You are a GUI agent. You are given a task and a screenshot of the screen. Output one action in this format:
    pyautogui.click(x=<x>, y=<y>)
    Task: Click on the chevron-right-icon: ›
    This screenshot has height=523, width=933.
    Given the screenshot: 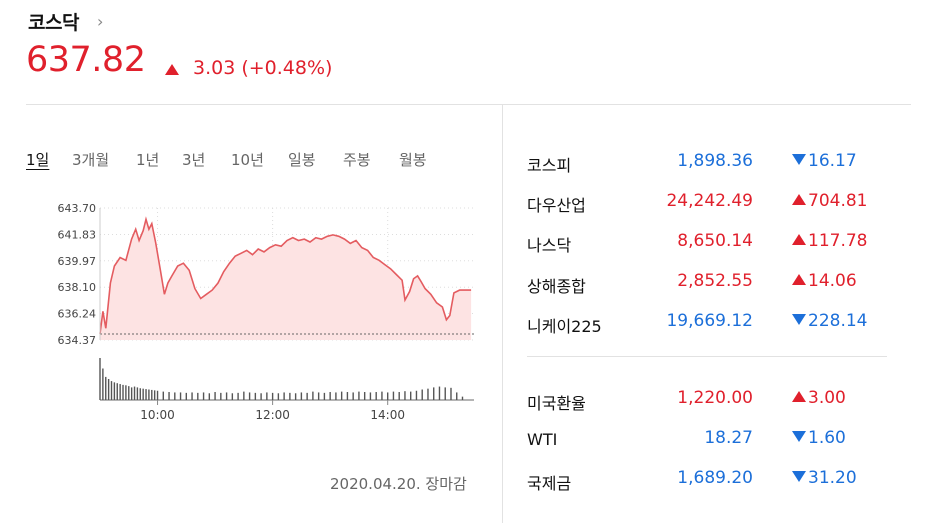 What is the action you would take?
    pyautogui.click(x=100, y=21)
    